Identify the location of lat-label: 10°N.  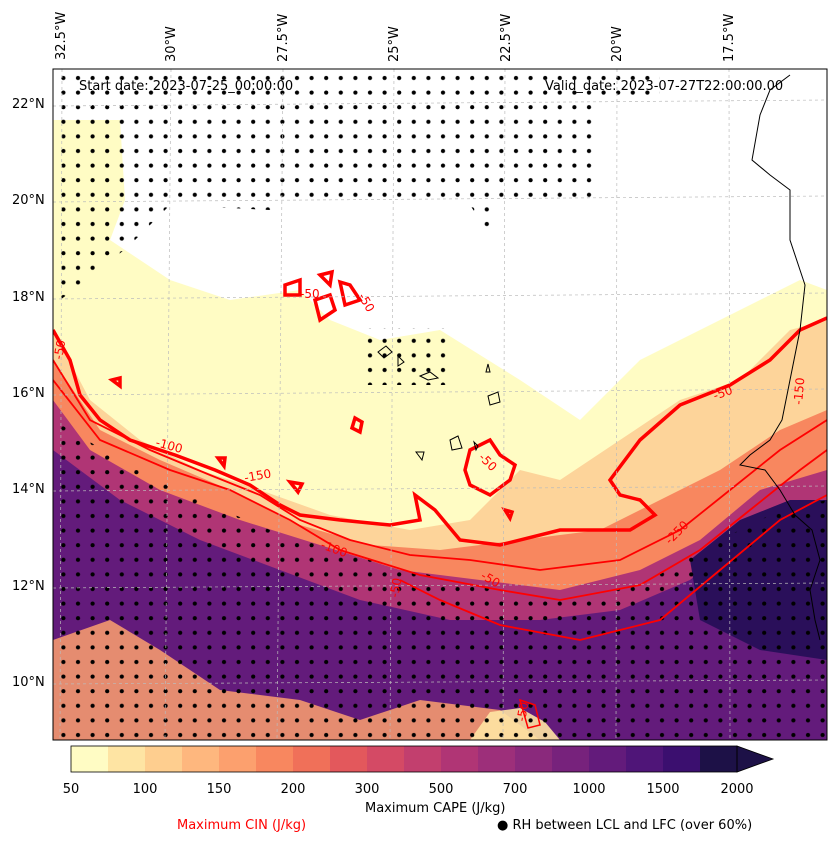
(28, 682).